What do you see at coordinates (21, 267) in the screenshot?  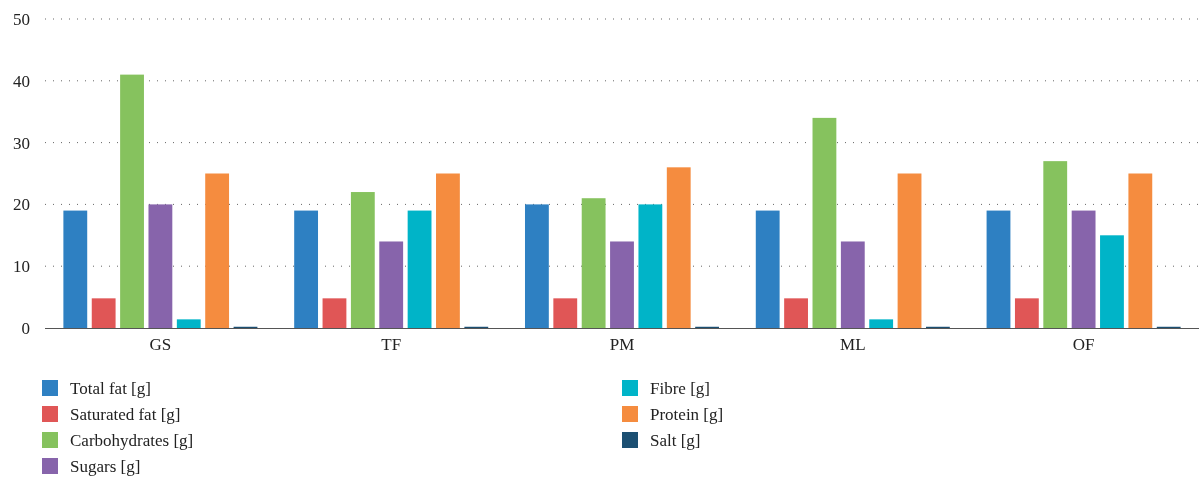 I see `y-tick-label: 10` at bounding box center [21, 267].